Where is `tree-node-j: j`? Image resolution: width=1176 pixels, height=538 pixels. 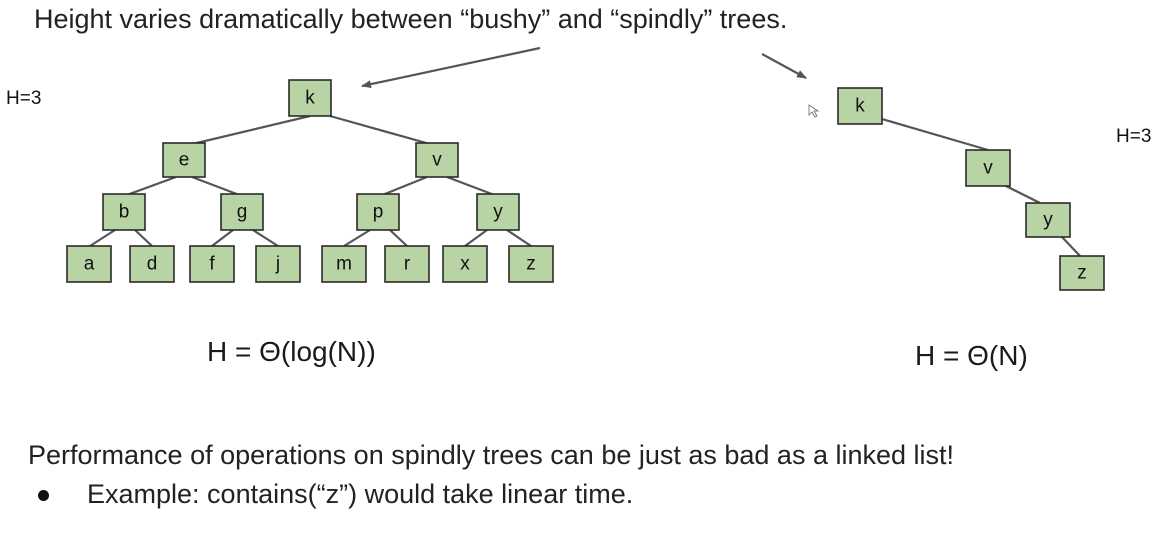 tree-node-j: j is located at coordinates (278, 264).